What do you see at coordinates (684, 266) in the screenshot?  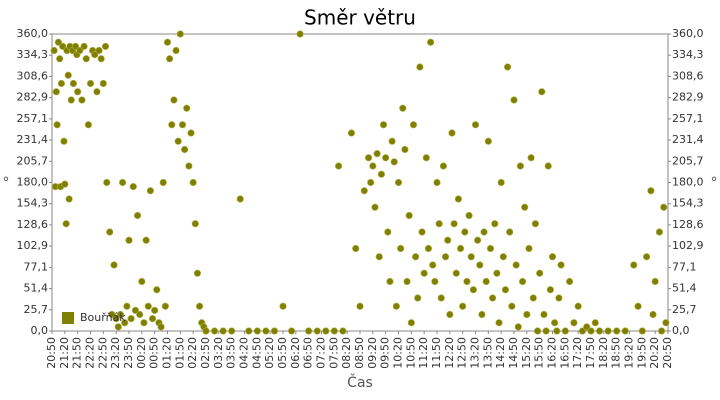 I see `y2-tick-label: 77,1` at bounding box center [684, 266].